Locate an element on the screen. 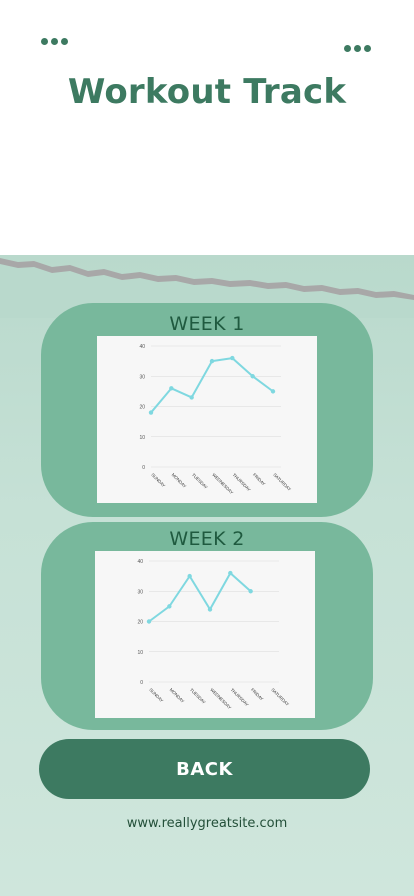 The width and height of the screenshot is (414, 896). week-1-x-tick-label: THURSDAY is located at coordinates (242, 482).